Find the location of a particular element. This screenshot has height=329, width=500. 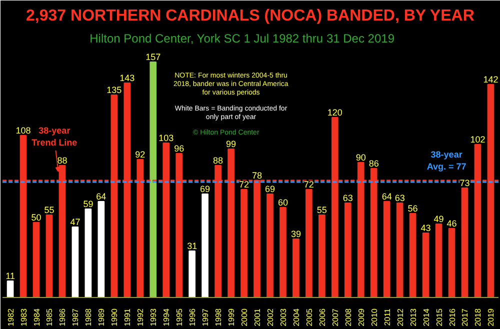

x-tick-label: 1999 is located at coordinates (231, 317).